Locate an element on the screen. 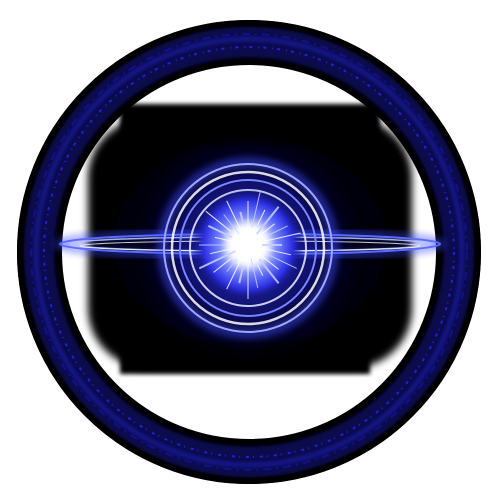  core-center is located at coordinates (248, 245).